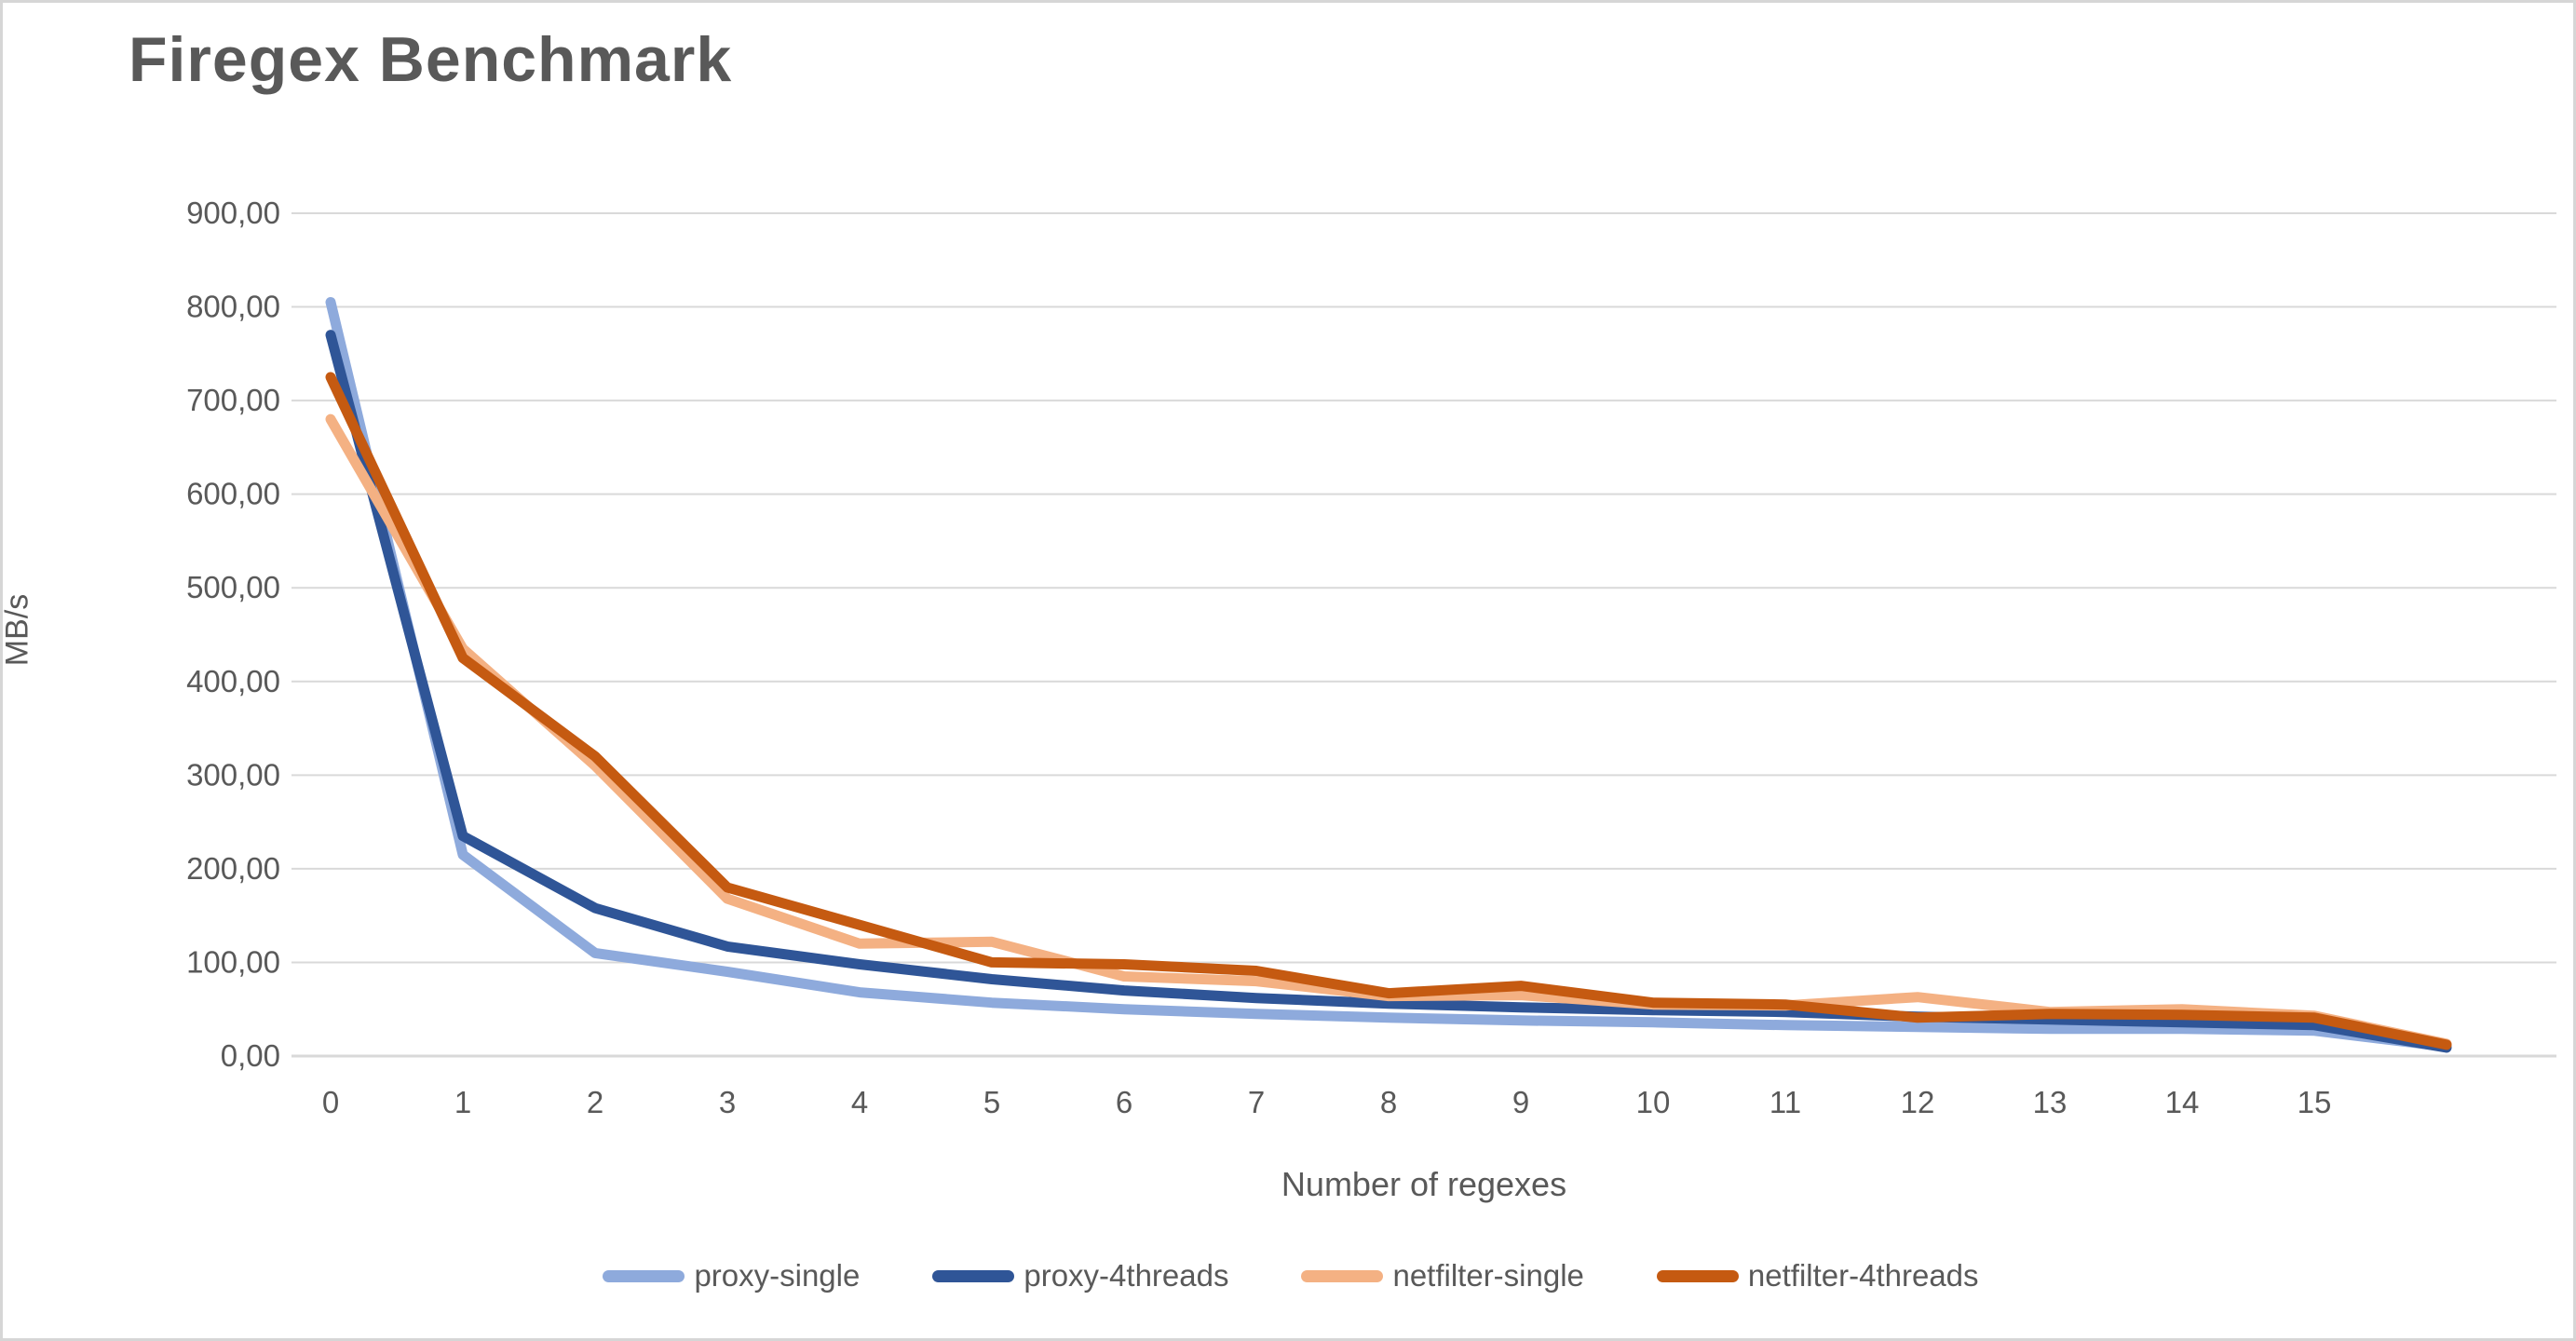 Image resolution: width=2576 pixels, height=1341 pixels. Describe the element at coordinates (233, 494) in the screenshot. I see `y-tick-label: 600,00` at that location.